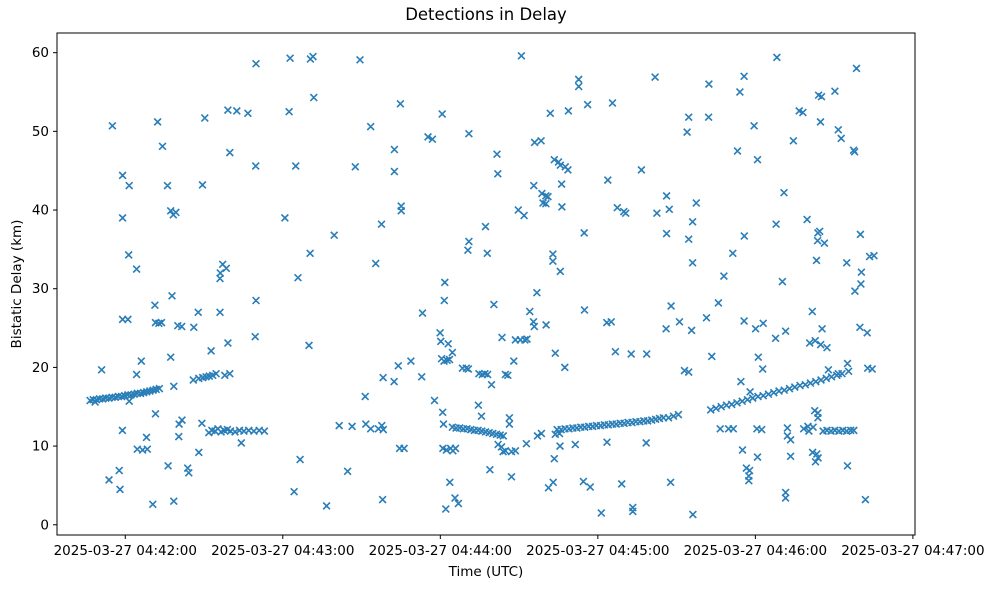 The image size is (989, 590). I want to click on x-tick-label: 2025-03-27 04:43:00, so click(282, 551).